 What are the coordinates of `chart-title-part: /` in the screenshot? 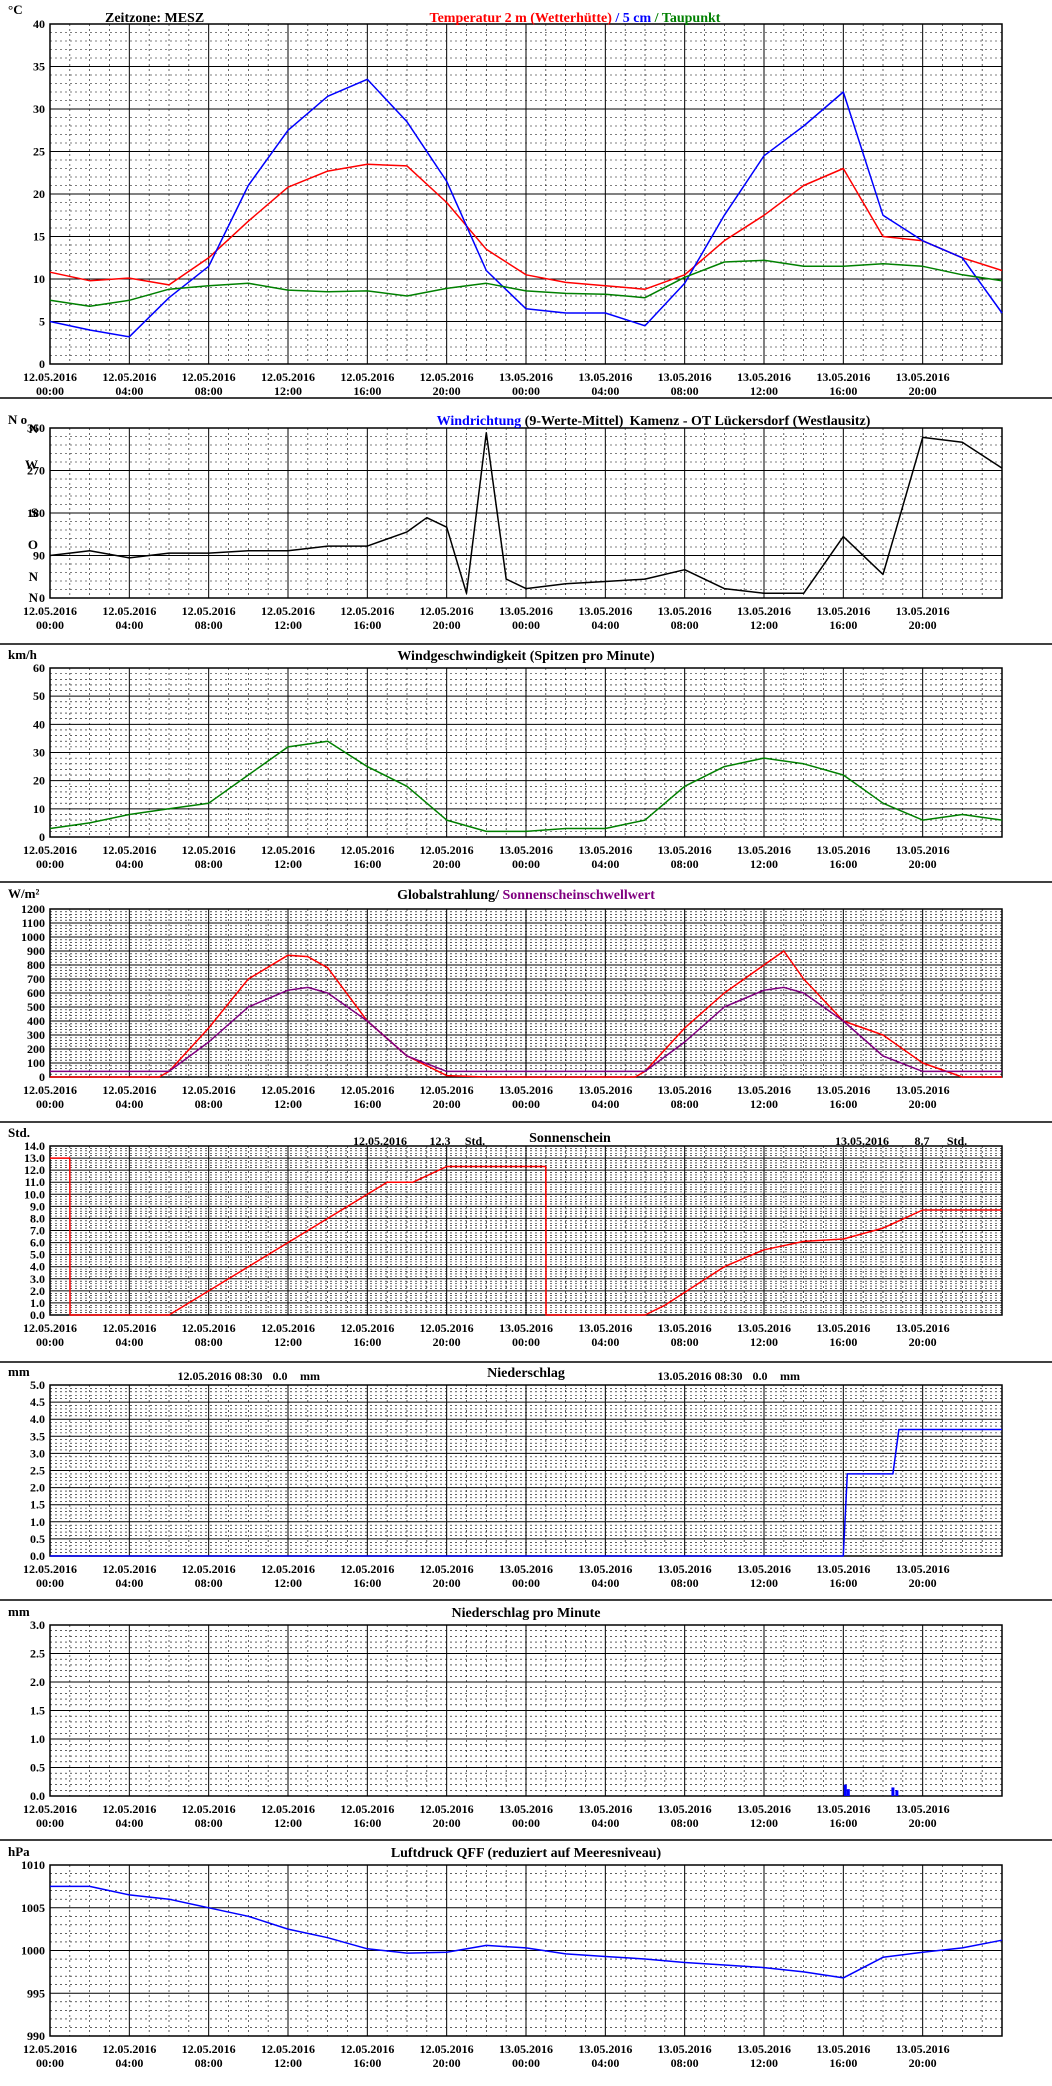 It's located at (656, 18).